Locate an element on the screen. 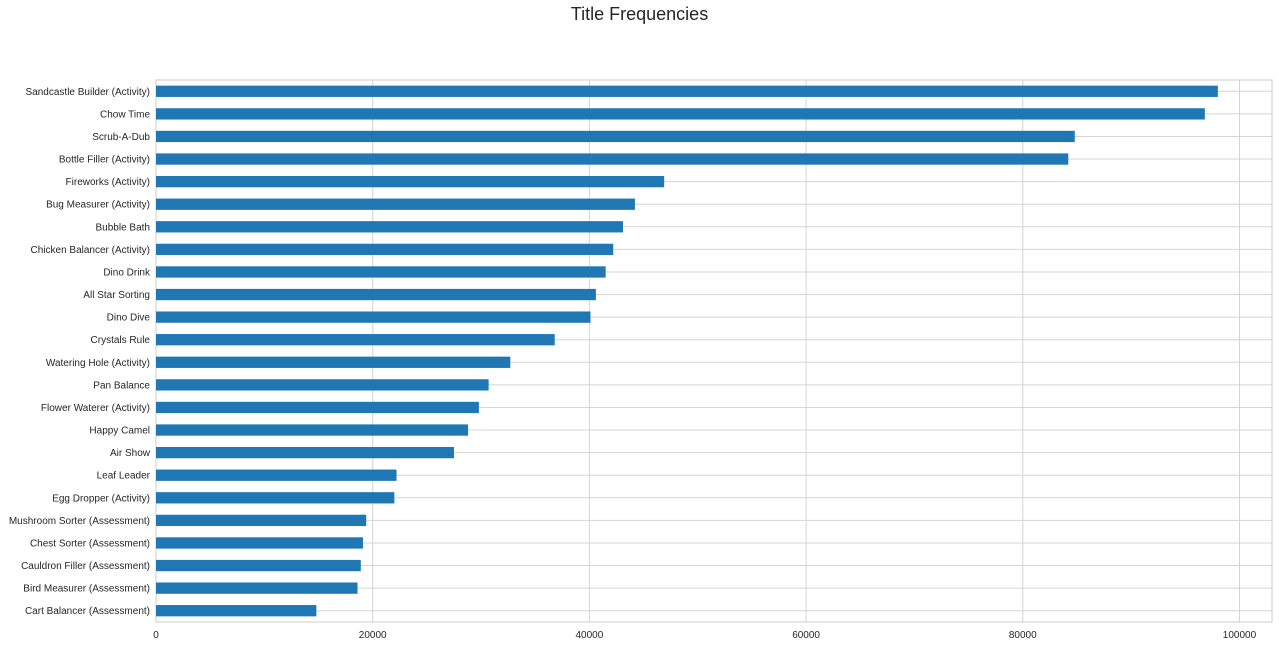  y-tick-label: Bug Measurer (Activity) is located at coordinates (98, 205).